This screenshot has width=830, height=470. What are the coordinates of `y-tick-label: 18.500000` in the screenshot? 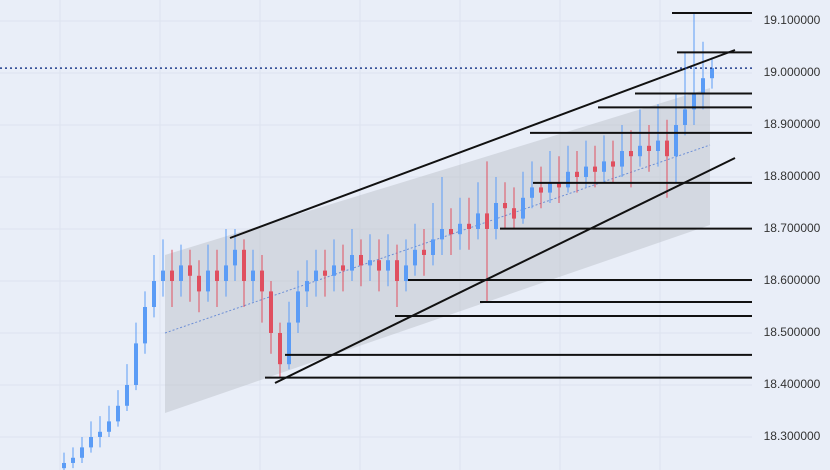 It's located at (792, 332).